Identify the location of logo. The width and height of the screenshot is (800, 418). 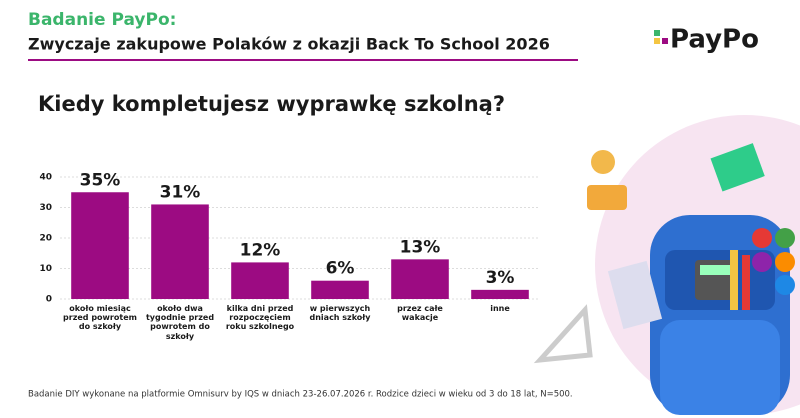
(661, 37).